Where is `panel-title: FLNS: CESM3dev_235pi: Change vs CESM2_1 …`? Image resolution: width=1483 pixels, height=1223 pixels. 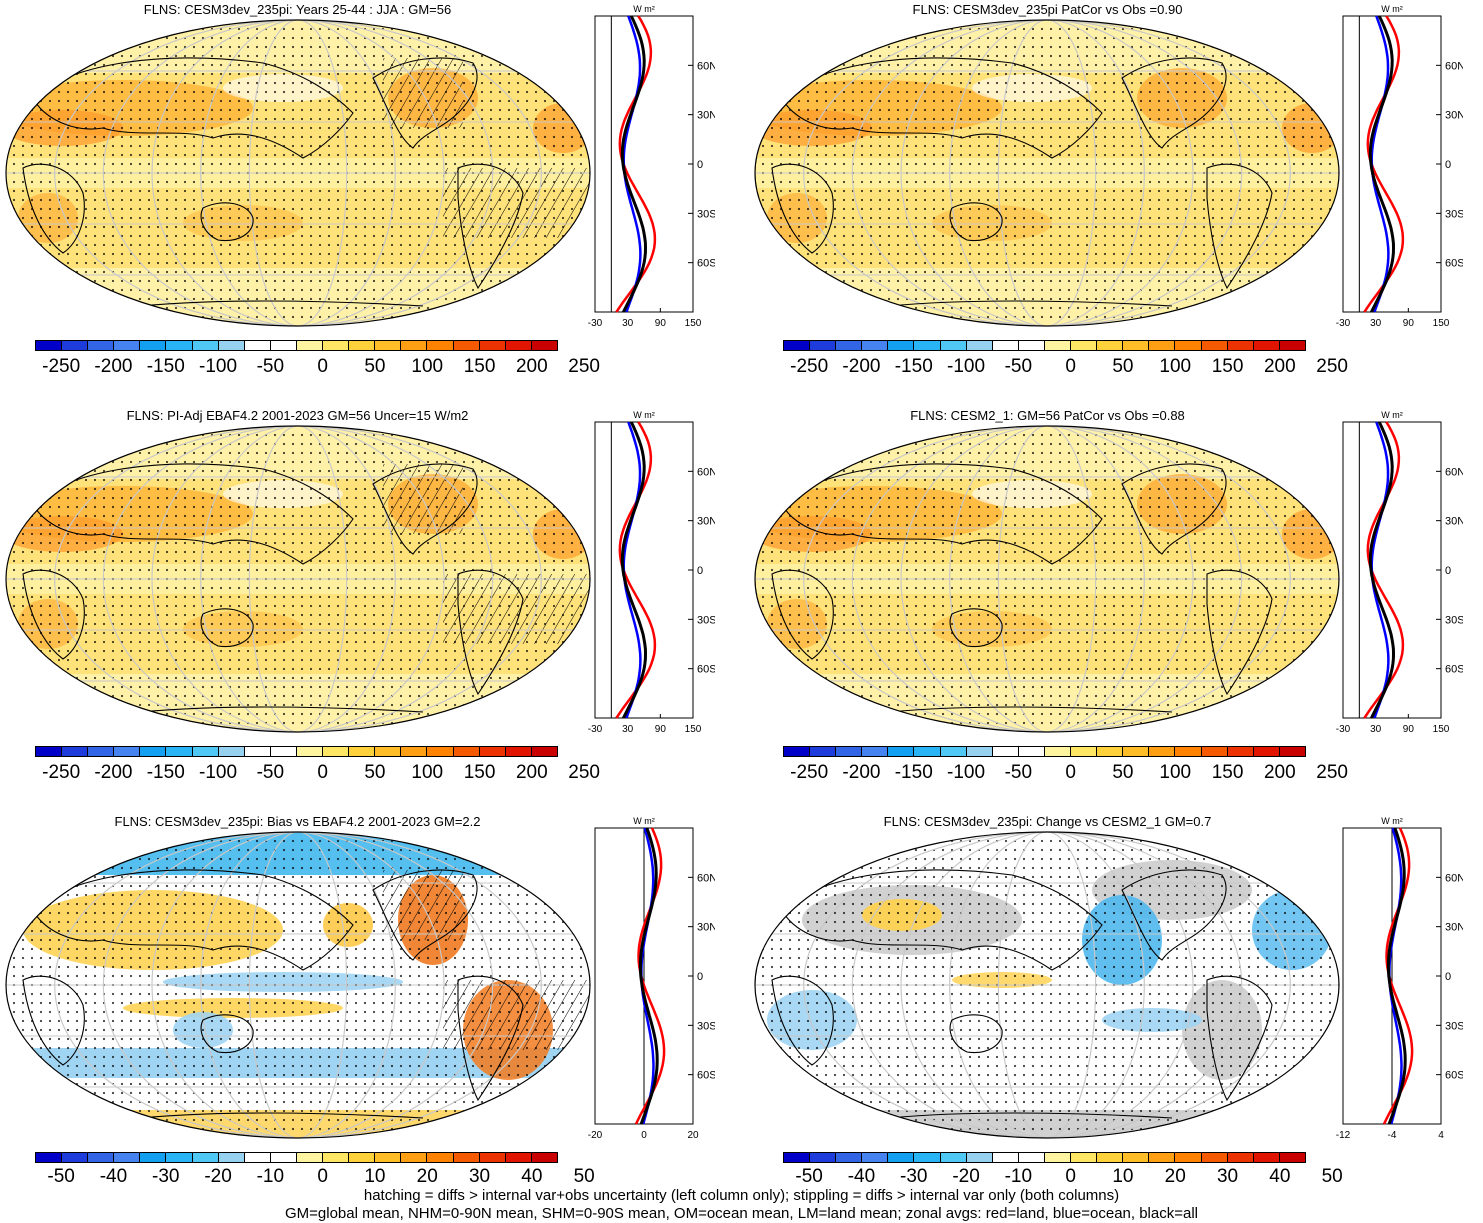 panel-title: FLNS: CESM3dev_235pi: Change vs CESM2_1 … is located at coordinates (1047, 821).